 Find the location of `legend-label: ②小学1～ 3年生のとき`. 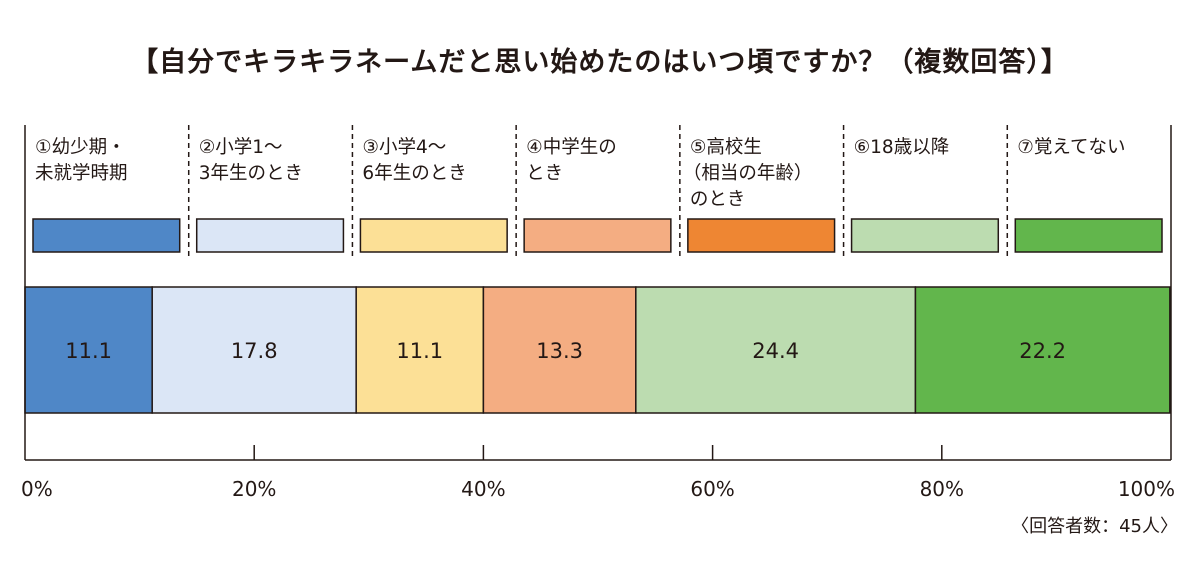

legend-label: ②小学1～ 3年生のとき is located at coordinates (251, 160).